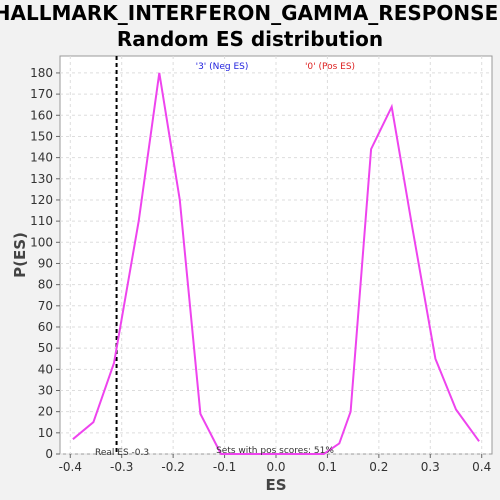 Image resolution: width=500 pixels, height=500 pixels. Describe the element at coordinates (41, 179) in the screenshot. I see `y-tick-label: 130` at that location.